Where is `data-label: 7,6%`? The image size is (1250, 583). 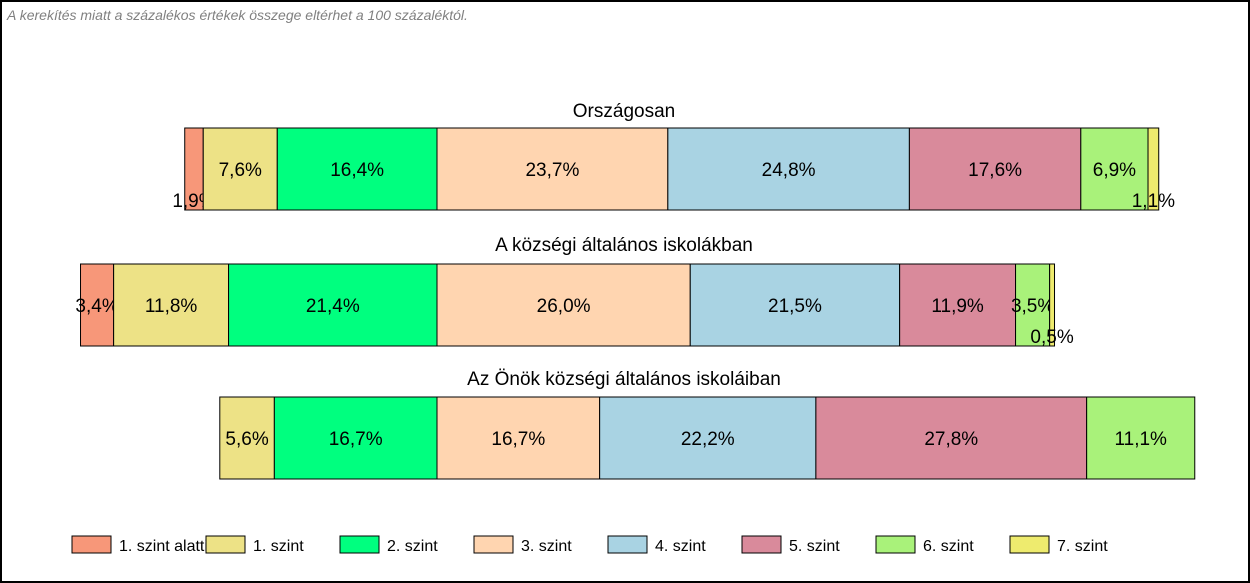
data-label: 7,6% is located at coordinates (240, 170).